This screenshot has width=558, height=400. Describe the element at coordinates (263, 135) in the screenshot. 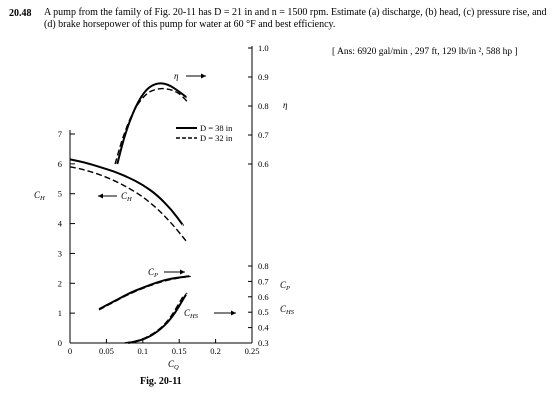

I see `right-axis-top-tick-label: 0.7` at that location.